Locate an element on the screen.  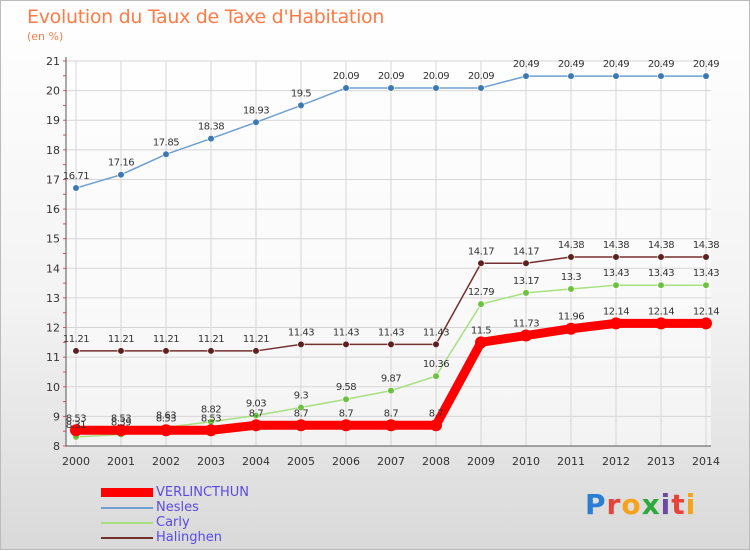
chart-legend: VERLINCTHUN Nesles Carly Halinghen is located at coordinates (175, 515).